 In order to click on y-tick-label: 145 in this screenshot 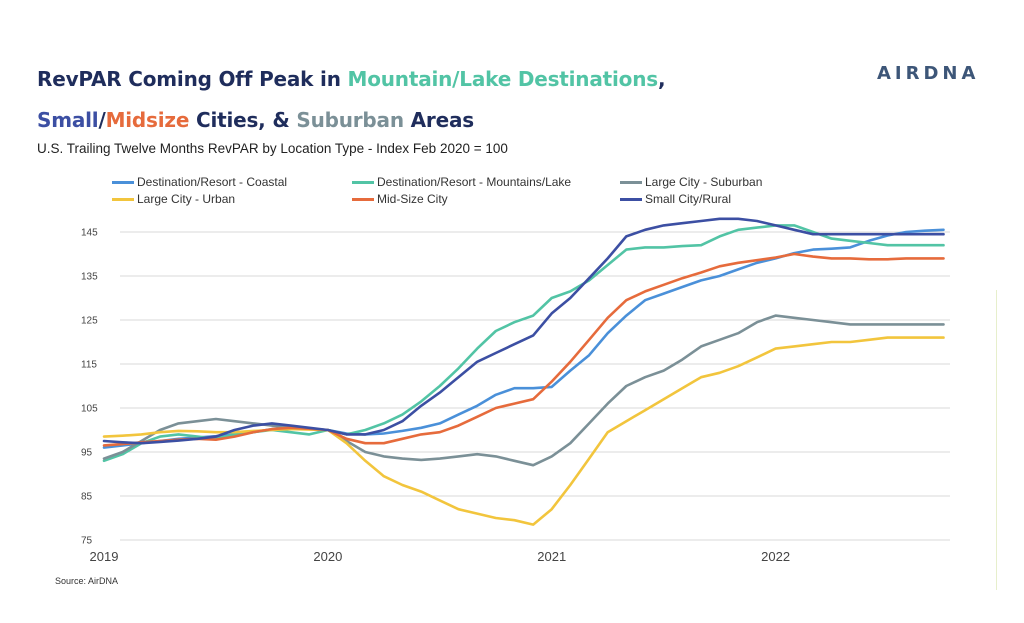, I will do `click(89, 233)`.